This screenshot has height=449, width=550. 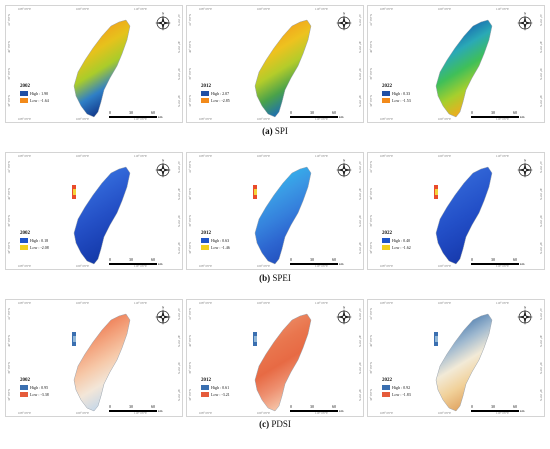 What do you see at coordinates (396, 387) in the screenshot?
I see `legend-high: High : 0.92` at bounding box center [396, 387].